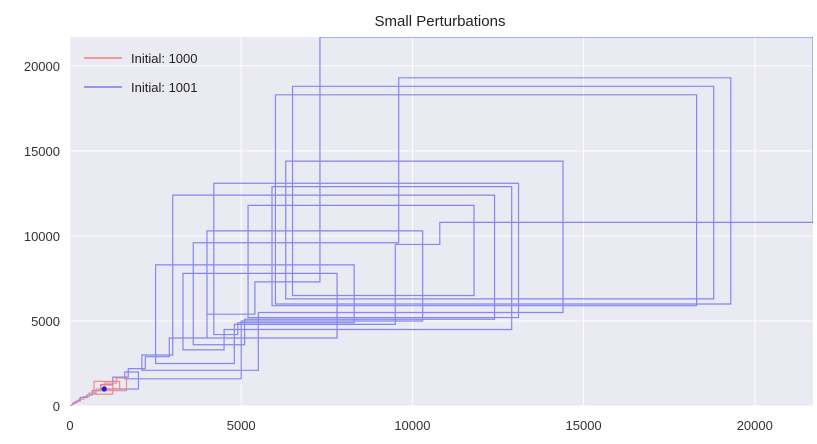 This screenshot has height=444, width=817. Describe the element at coordinates (42, 236) in the screenshot. I see `y-tick-label: 10000` at that location.